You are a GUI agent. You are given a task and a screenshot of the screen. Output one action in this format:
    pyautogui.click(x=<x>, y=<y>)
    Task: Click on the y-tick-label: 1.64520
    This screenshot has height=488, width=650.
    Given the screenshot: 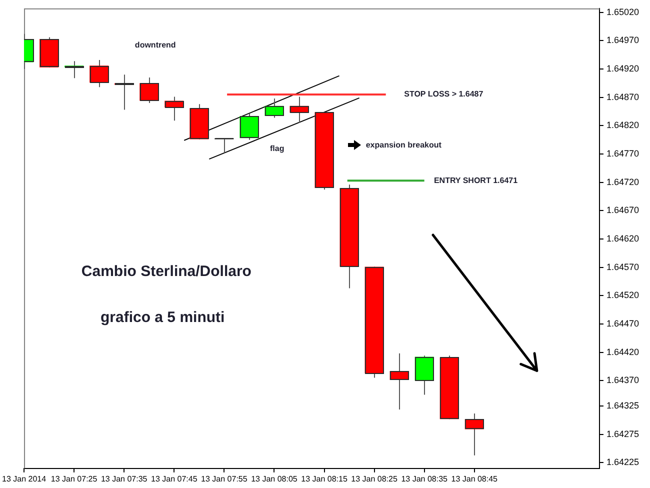 What is the action you would take?
    pyautogui.click(x=623, y=295)
    